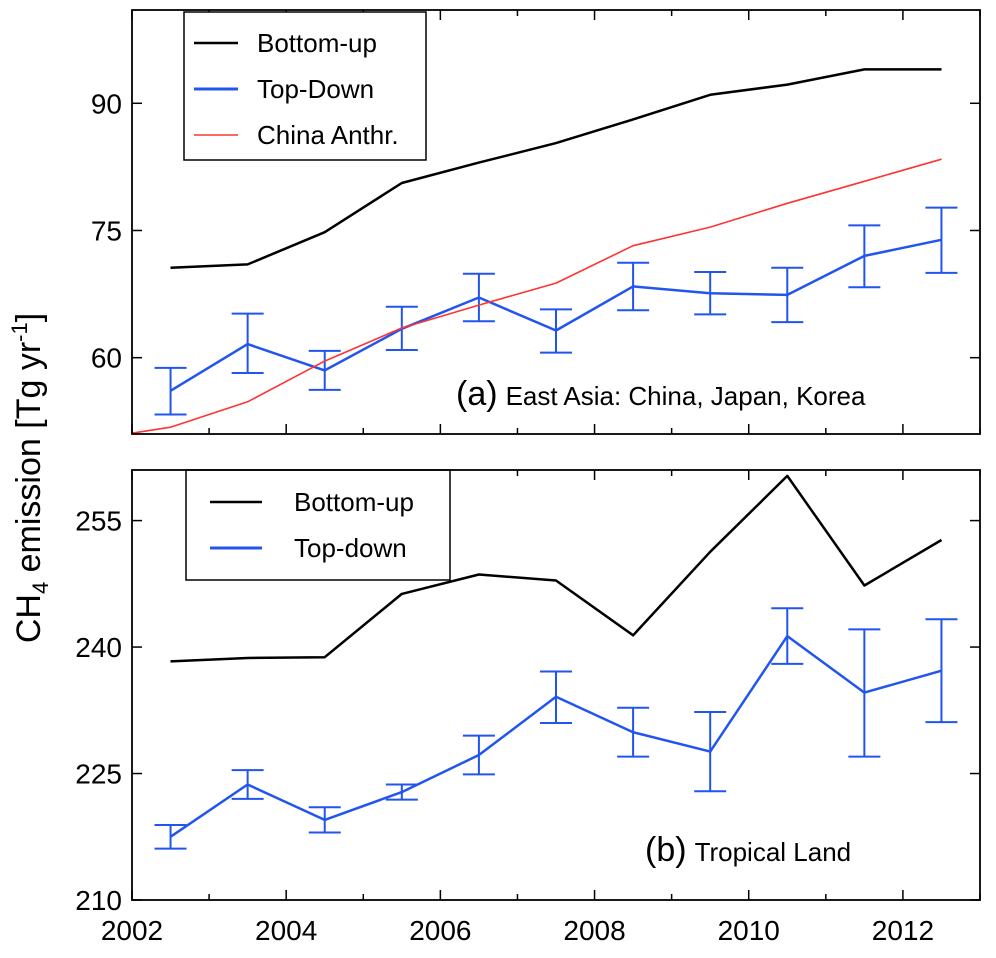 Image resolution: width=996 pixels, height=958 pixels. What do you see at coordinates (106, 358) in the screenshot?
I see `panel-a-ytick-label: 60` at bounding box center [106, 358].